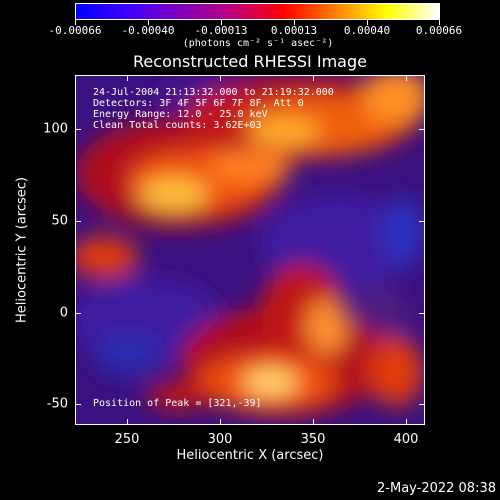 This screenshot has width=500, height=500. Describe the element at coordinates (55, 129) in the screenshot. I see `y-tick-label: 100` at that location.